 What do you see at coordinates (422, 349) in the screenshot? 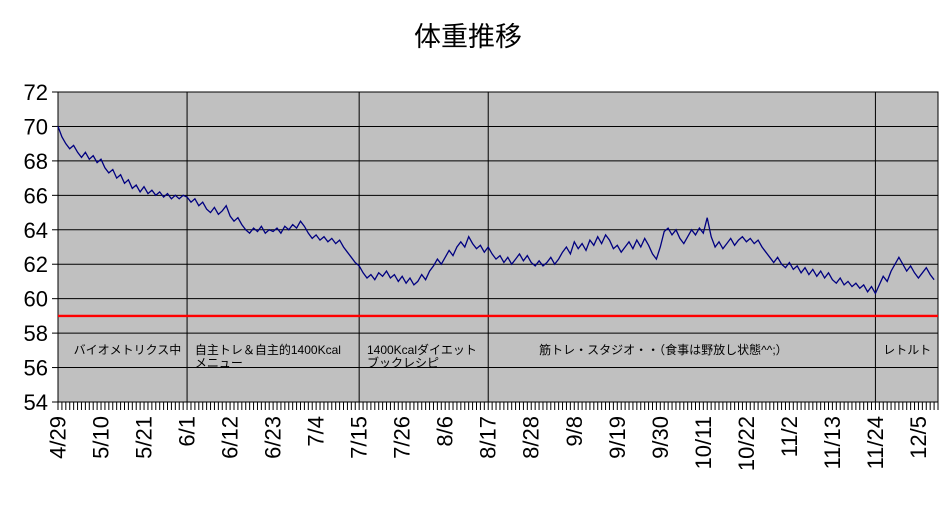
I see `phase-annotation: 1400Kcalダイエット` at bounding box center [422, 349].